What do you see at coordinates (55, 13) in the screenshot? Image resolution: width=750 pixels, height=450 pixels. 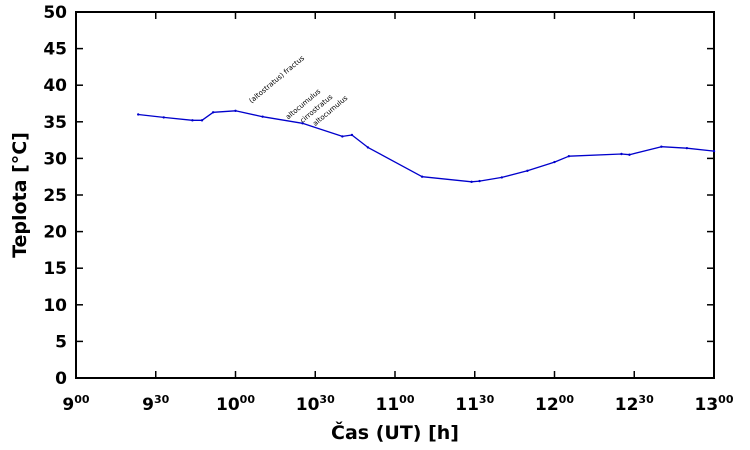 I see `y-tick-label: 50` at bounding box center [55, 13].